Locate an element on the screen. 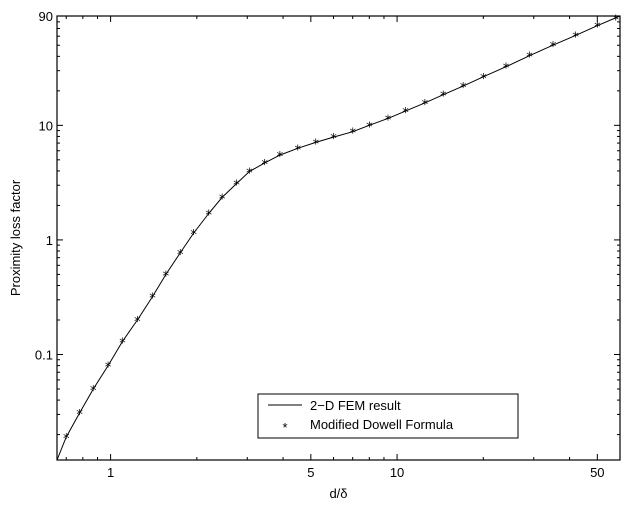  legend-label-dowell: Modified Dowell Formula is located at coordinates (382, 424).